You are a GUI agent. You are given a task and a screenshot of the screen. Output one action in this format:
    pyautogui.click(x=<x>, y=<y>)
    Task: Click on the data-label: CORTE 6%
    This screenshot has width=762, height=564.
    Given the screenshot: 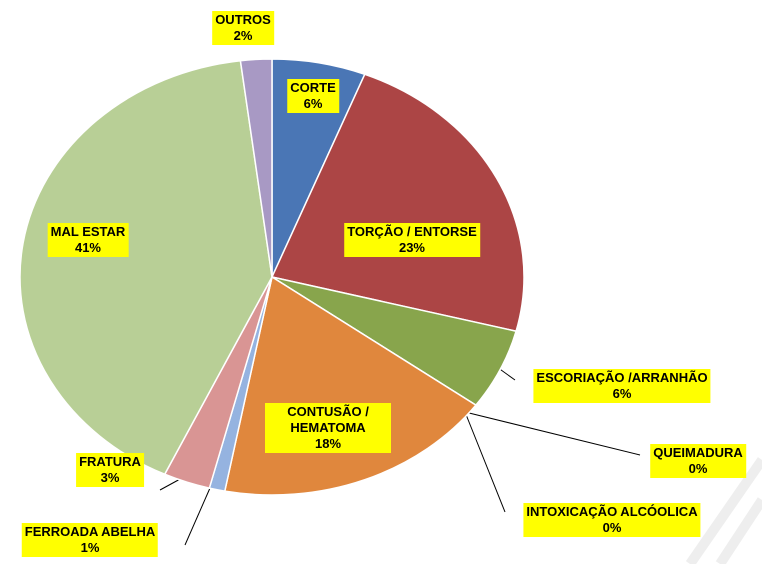 What is the action you would take?
    pyautogui.click(x=313, y=96)
    